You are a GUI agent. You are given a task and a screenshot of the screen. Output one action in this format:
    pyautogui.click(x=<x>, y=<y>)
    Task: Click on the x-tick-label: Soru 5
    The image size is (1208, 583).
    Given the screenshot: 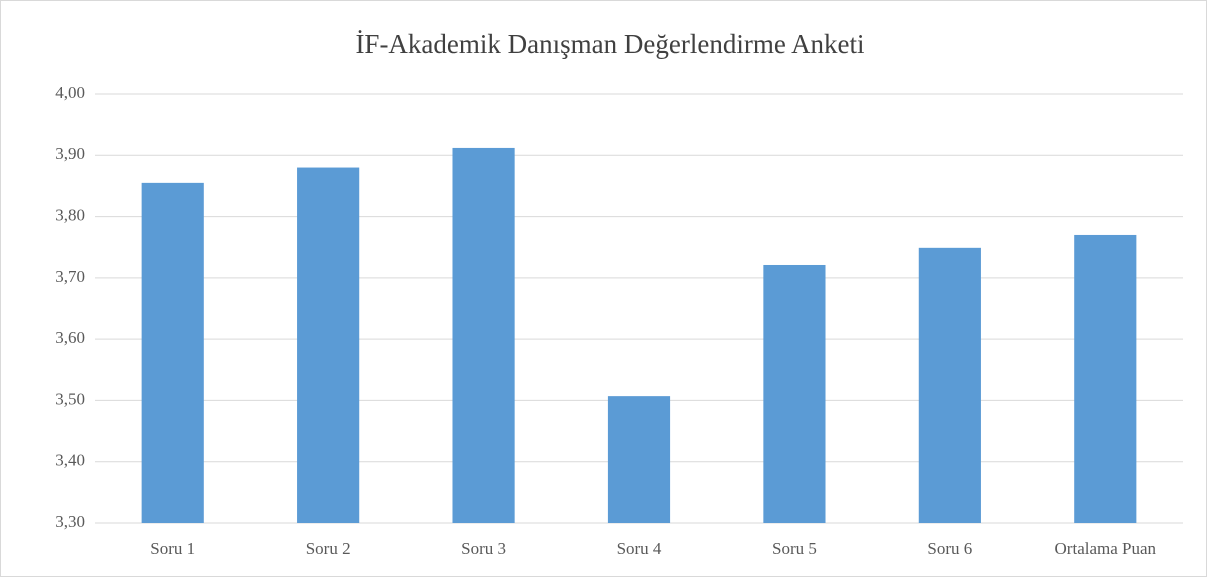 What is the action you would take?
    pyautogui.click(x=794, y=548)
    